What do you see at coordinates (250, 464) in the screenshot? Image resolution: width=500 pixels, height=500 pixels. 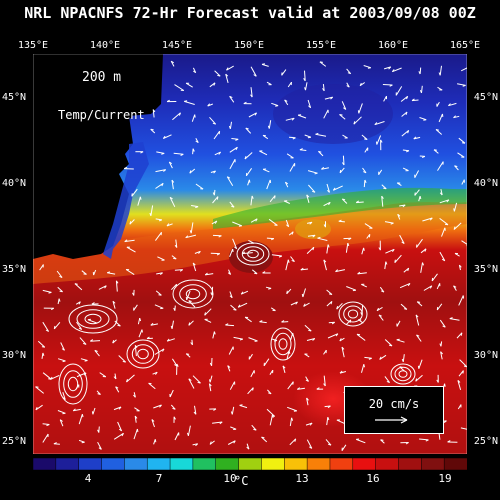 I see `colorbar` at bounding box center [250, 464].